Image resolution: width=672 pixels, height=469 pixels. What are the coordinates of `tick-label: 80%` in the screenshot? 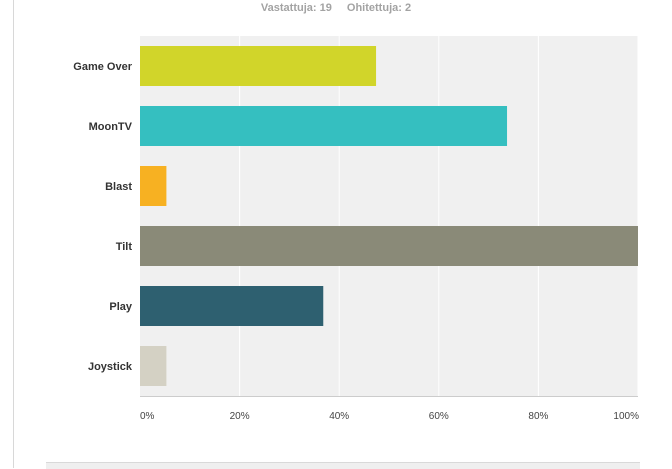 It's located at (538, 416).